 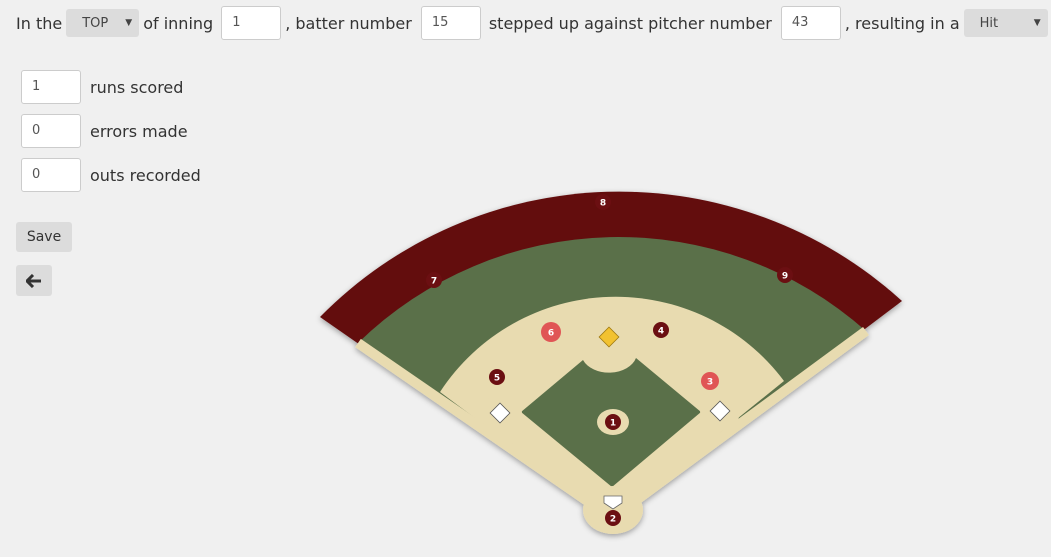 I want to click on fielder-number: 9, so click(x=785, y=276).